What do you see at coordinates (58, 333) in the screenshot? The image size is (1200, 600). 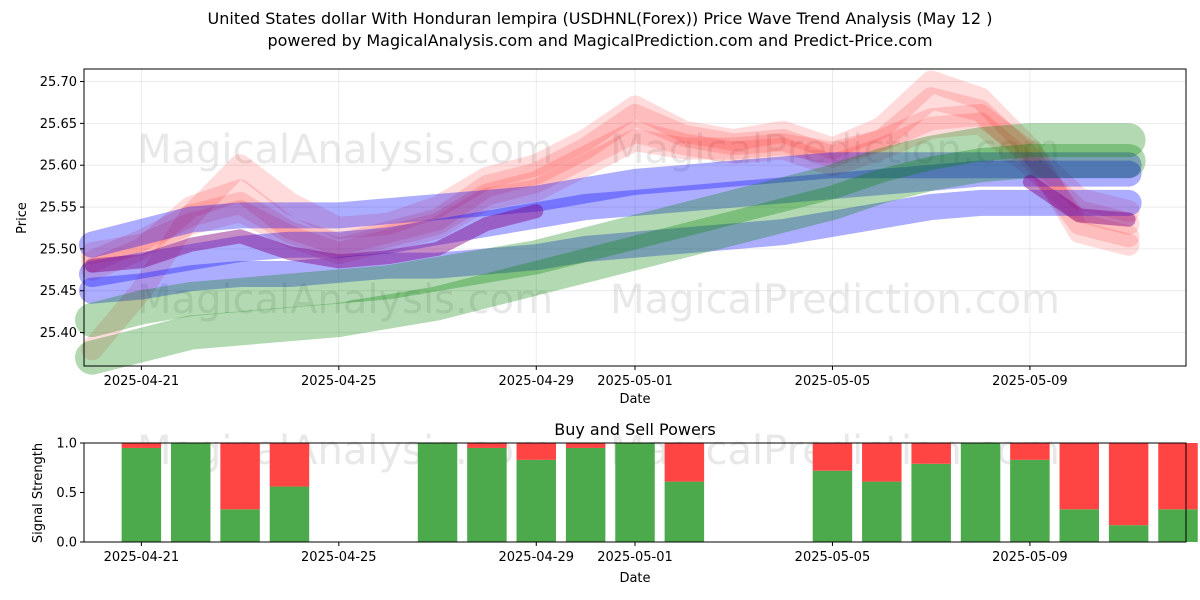 I see `price-y-tick-label: 25.40` at bounding box center [58, 333].